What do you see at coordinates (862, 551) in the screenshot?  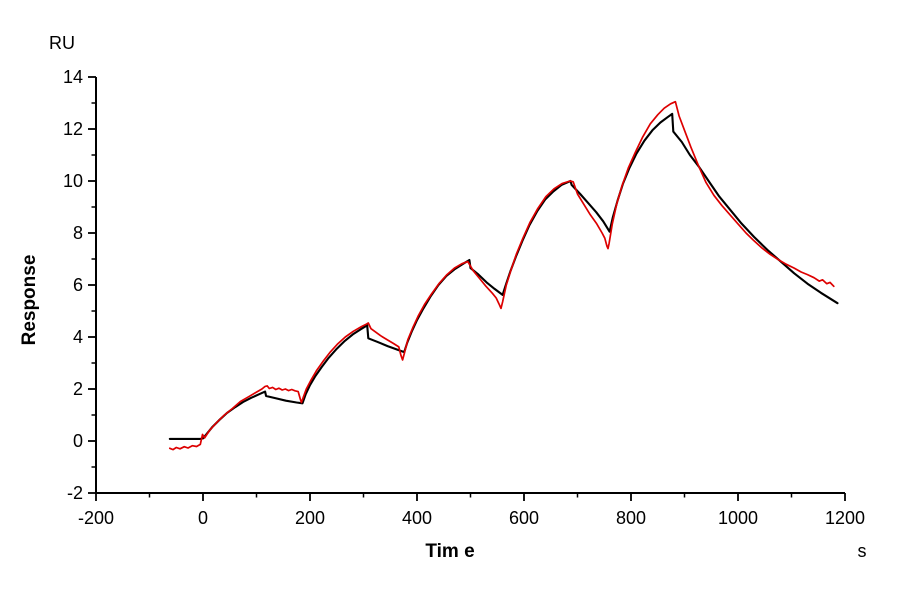 I see `x-unit-label: s` at bounding box center [862, 551].